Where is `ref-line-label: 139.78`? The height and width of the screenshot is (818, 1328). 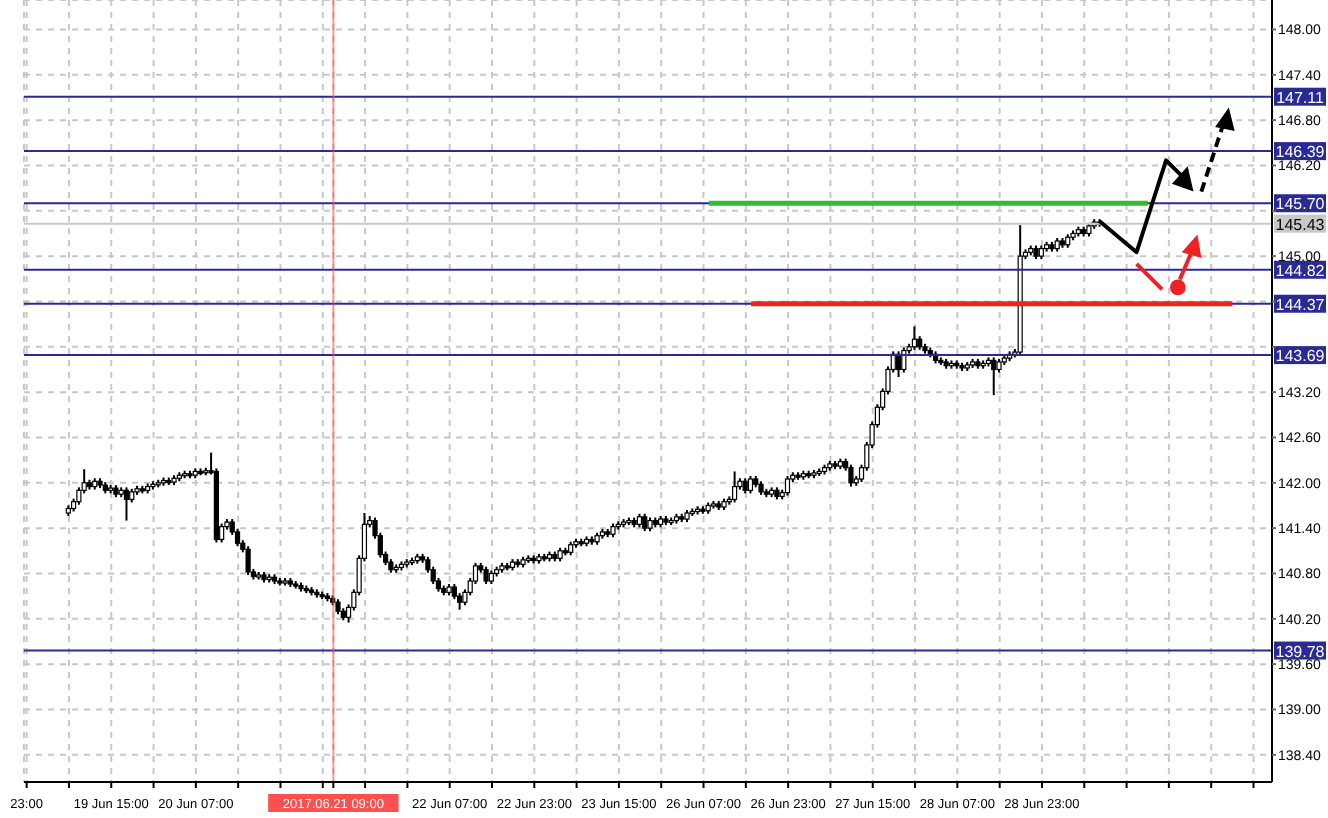 ref-line-label: 139.78 is located at coordinates (1300, 651).